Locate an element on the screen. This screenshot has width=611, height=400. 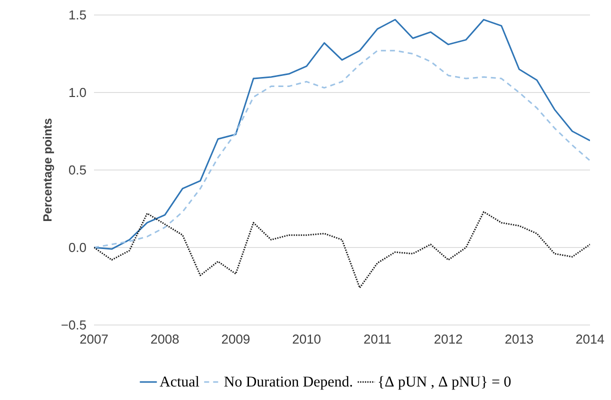
x-tick-label: 2014 is located at coordinates (590, 339).